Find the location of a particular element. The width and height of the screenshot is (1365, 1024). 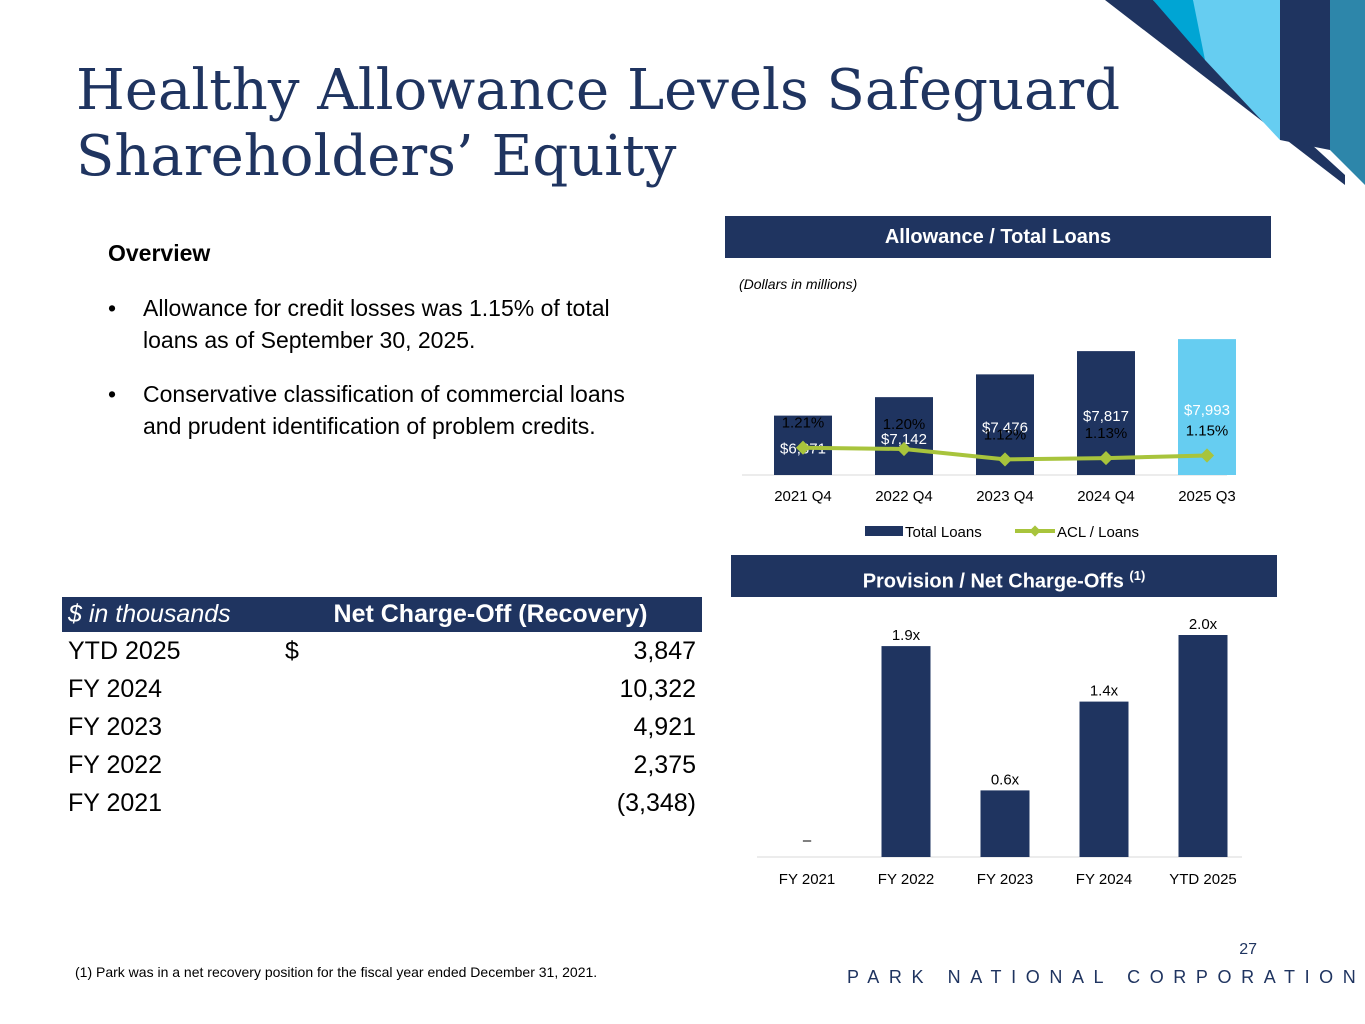

table-value: 2,375 is located at coordinates (664, 764).